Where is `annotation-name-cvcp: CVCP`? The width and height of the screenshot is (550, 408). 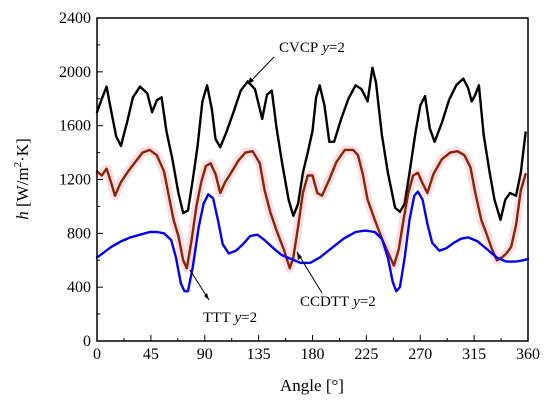
annotation-name-cvcp: CVCP is located at coordinates (298, 48).